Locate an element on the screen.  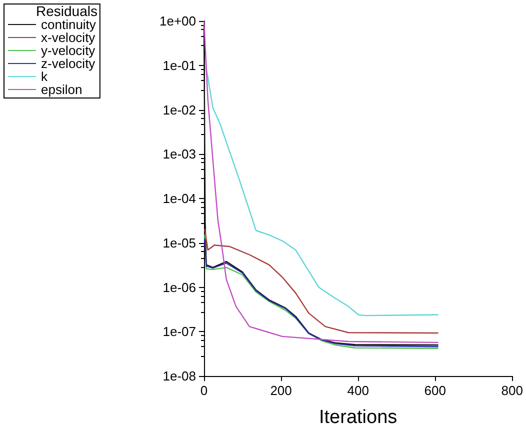
y-tick-label: 1e-07 is located at coordinates (179, 332).